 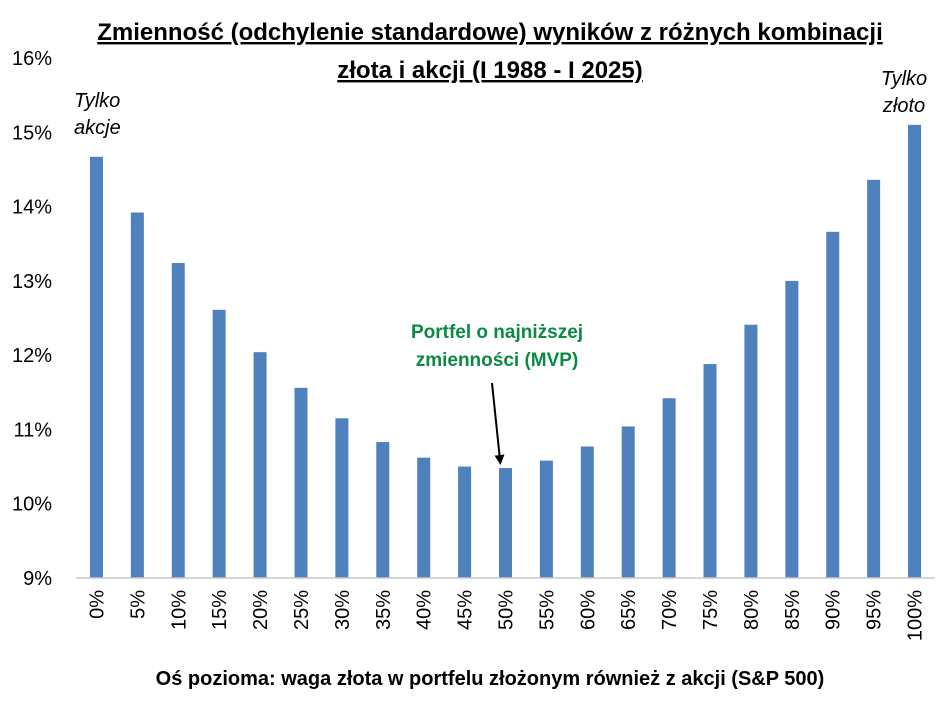 I want to click on y-tick-label: 12%, so click(x=32, y=356).